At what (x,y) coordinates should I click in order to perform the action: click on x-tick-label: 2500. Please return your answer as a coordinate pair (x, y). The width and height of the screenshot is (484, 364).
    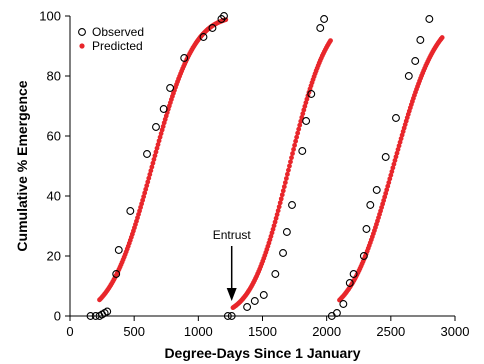
    Looking at the image, I should click on (390, 331).